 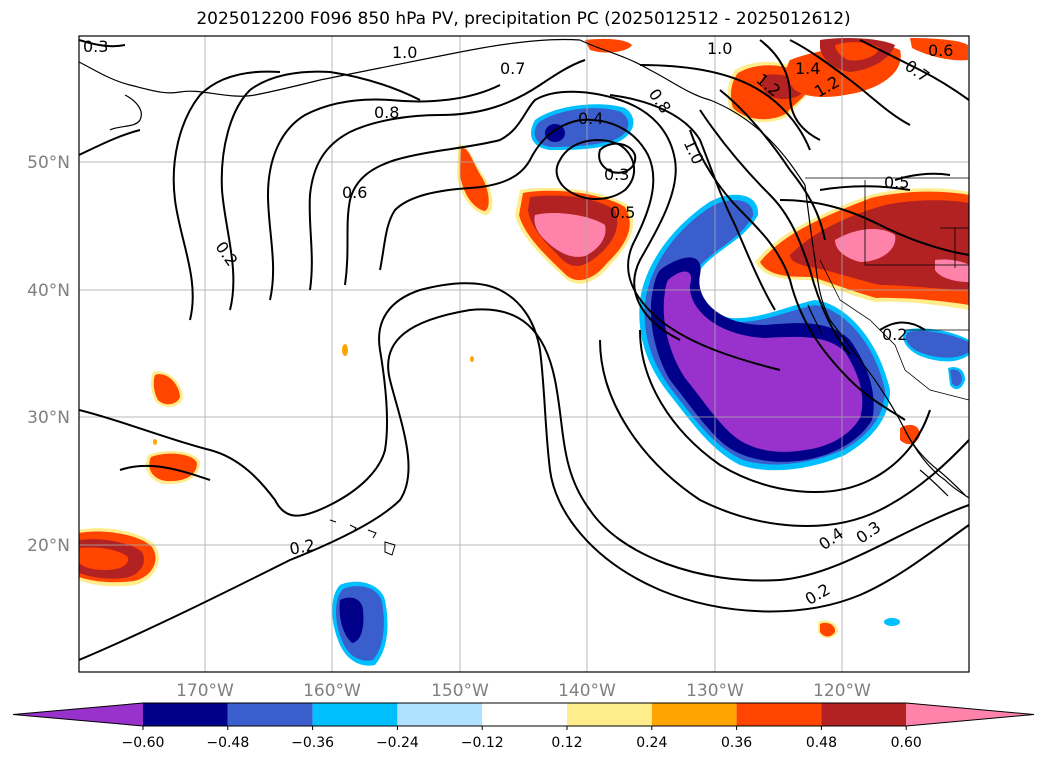 What do you see at coordinates (312, 743) in the screenshot?
I see `colorbar-tick-label: −0.36` at bounding box center [312, 743].